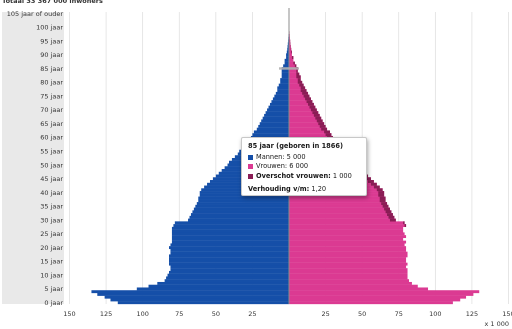  I want to click on y-tick-label: 95 jaar, so click(51, 41).